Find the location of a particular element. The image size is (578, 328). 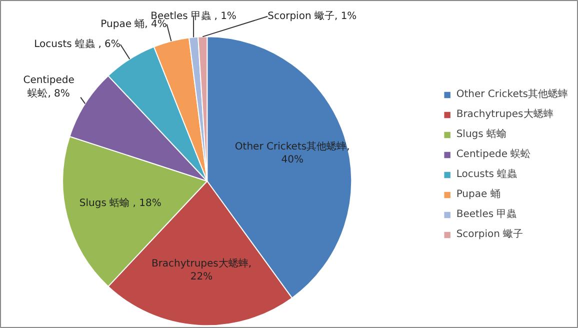

data-label: Scorpion 蠍子, 1% is located at coordinates (312, 16).